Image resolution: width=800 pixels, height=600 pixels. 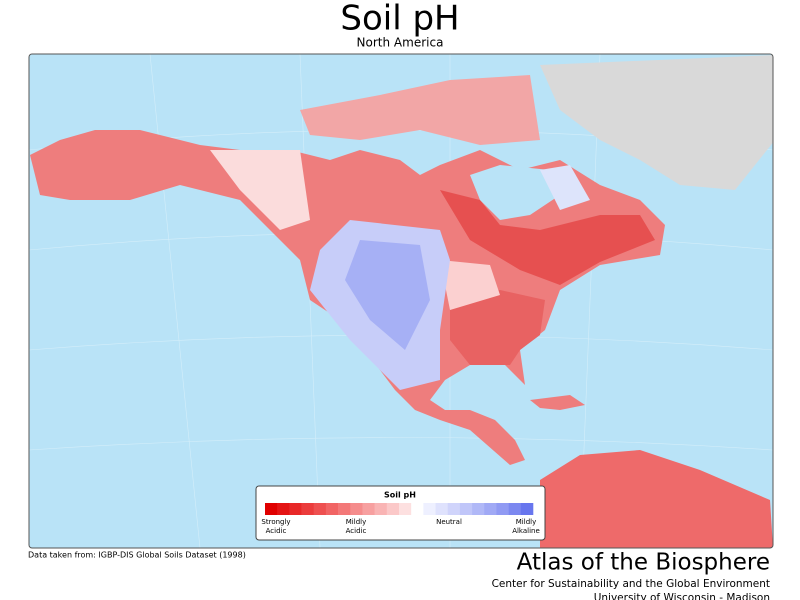 I want to click on arctic-islands, so click(x=420, y=110).